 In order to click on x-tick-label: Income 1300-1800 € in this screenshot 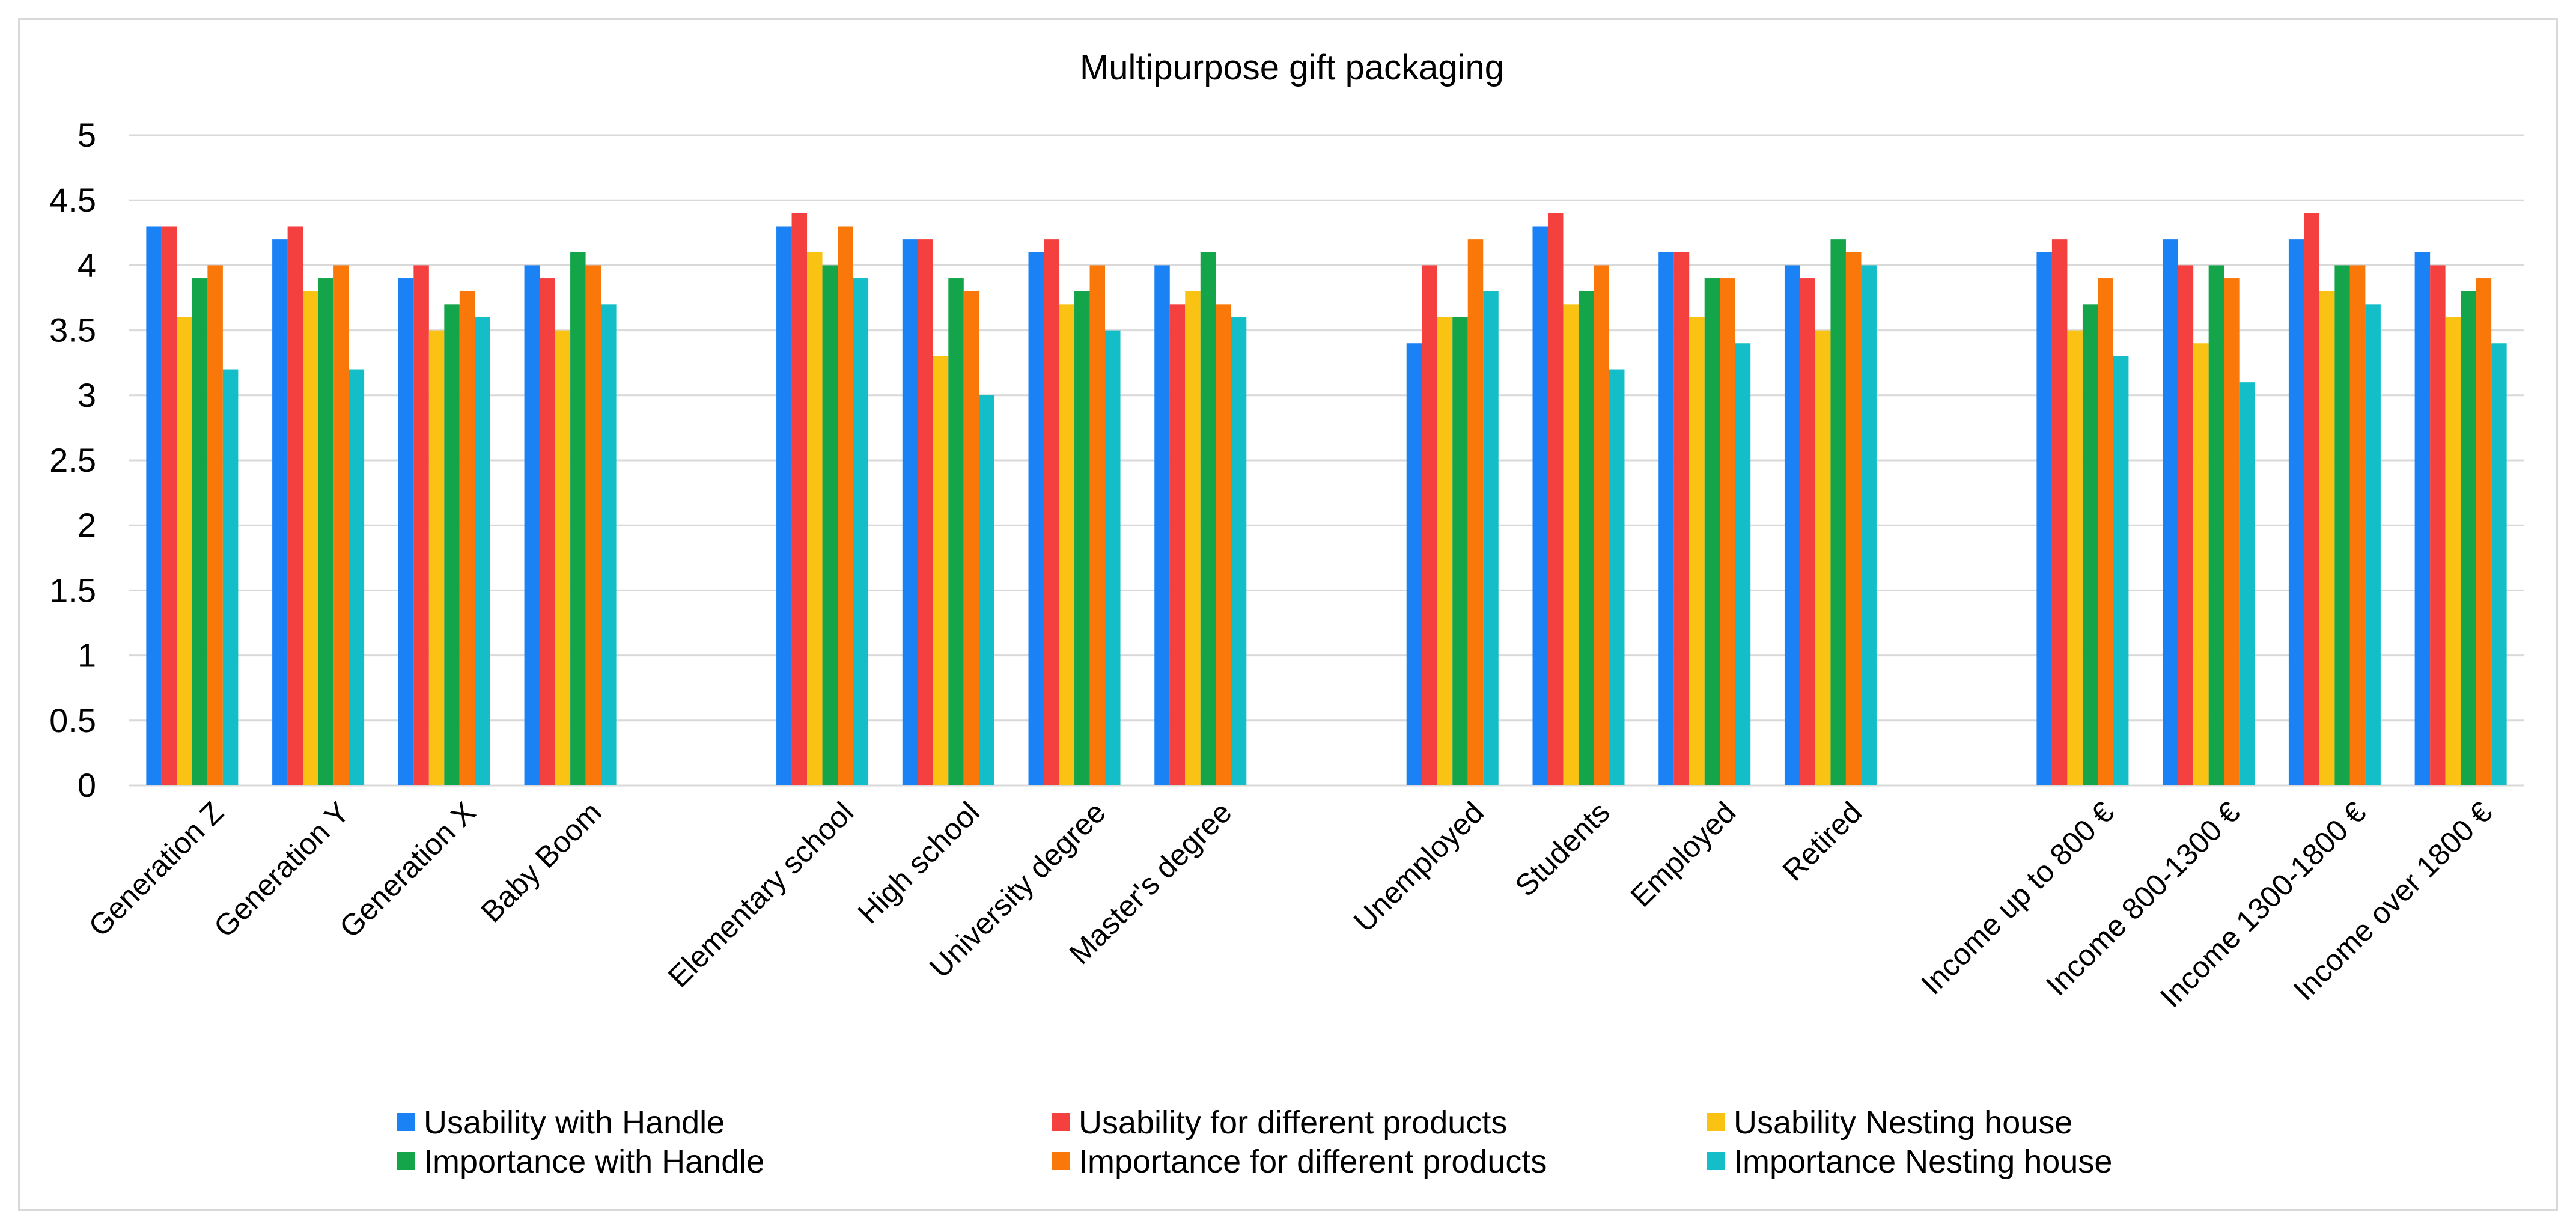, I will do `click(2263, 905)`.